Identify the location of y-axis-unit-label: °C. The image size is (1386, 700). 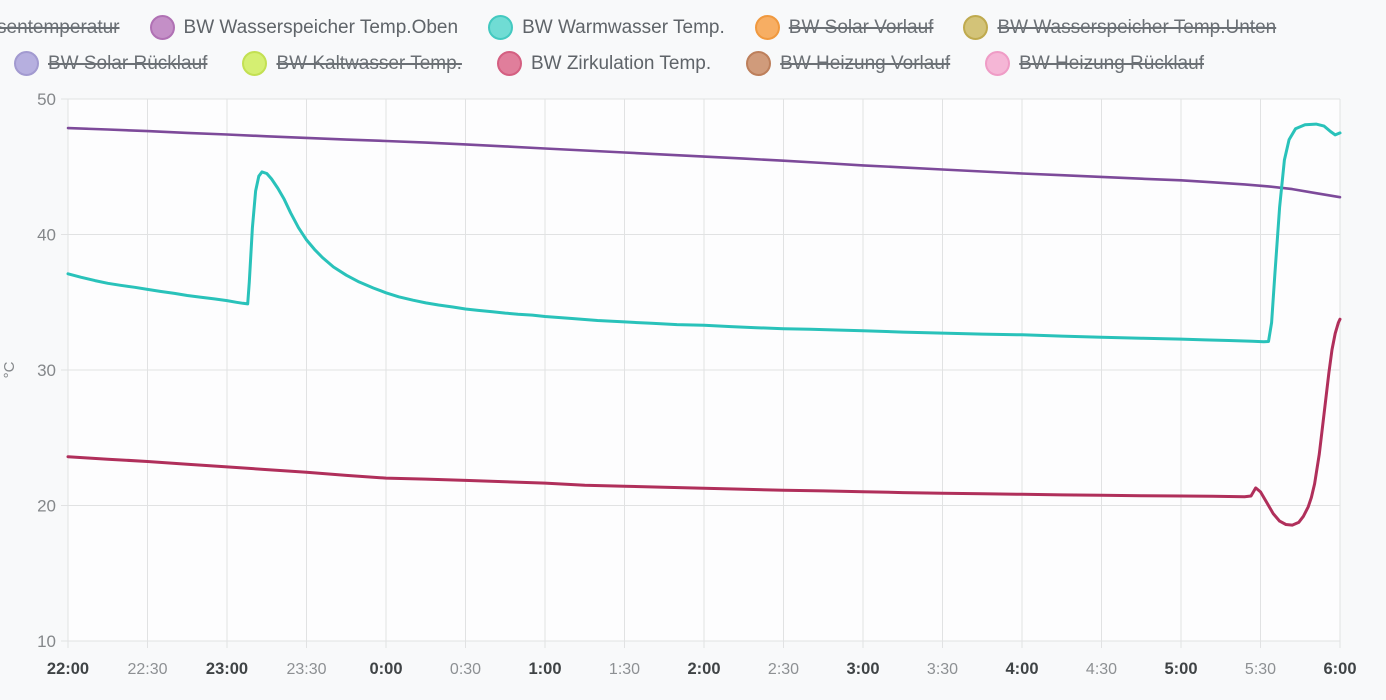
(9, 369).